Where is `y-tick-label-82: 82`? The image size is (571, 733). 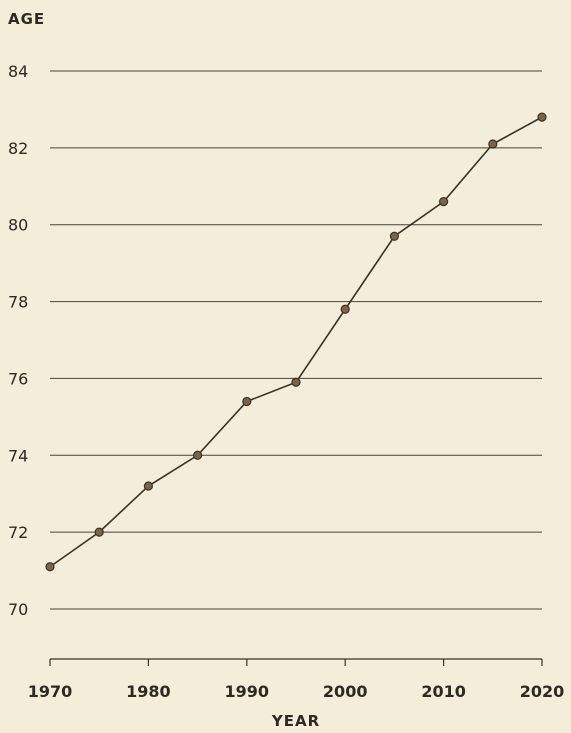
y-tick-label-82: 82 is located at coordinates (18, 148).